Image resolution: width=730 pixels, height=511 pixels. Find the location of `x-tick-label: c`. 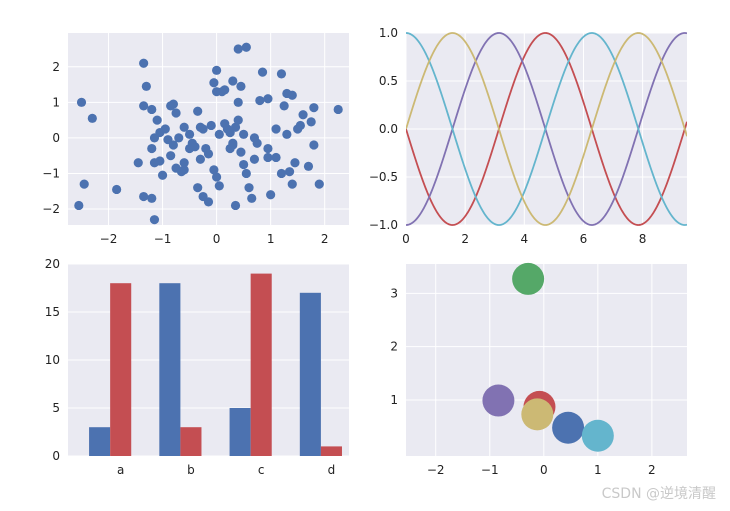

x-tick-label: c is located at coordinates (261, 470).